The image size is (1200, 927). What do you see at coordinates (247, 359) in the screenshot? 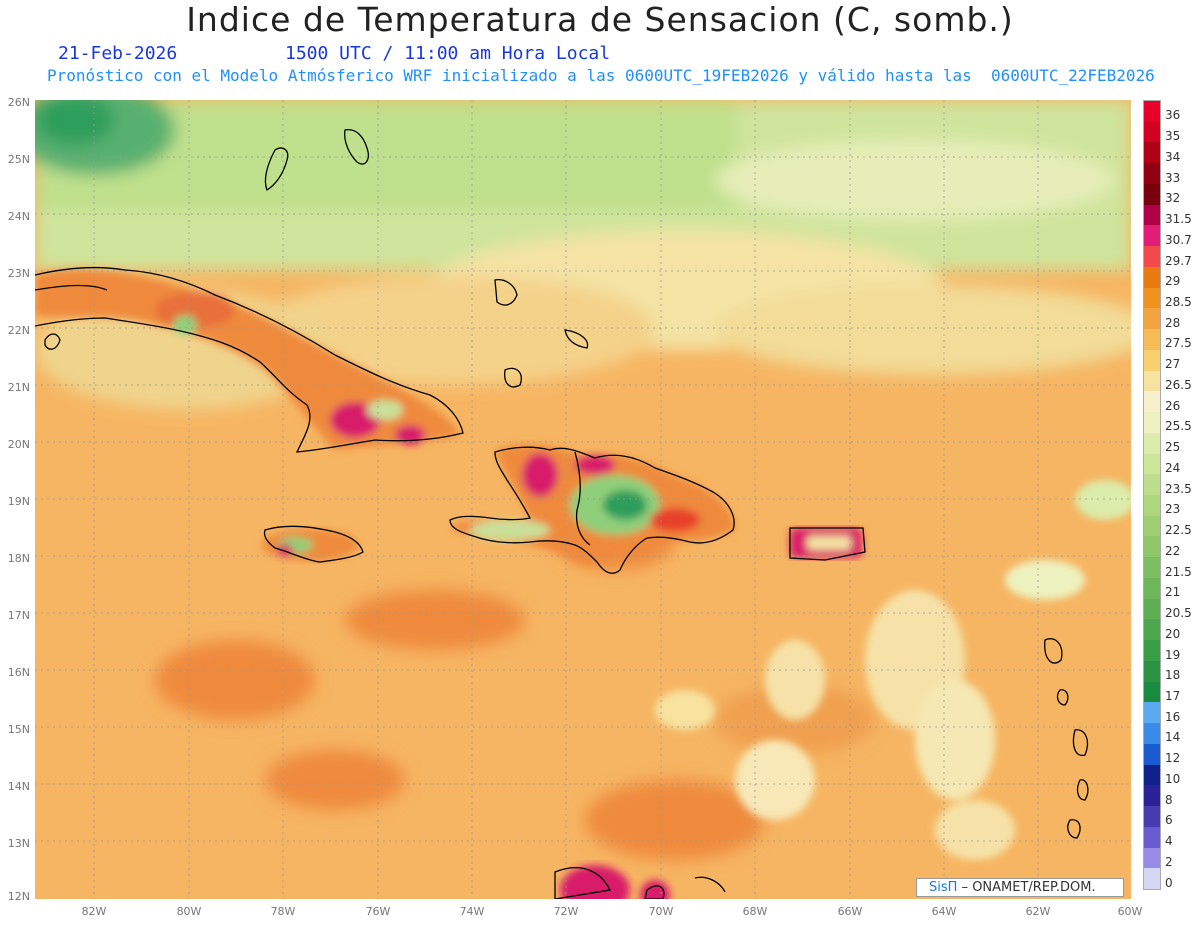
I see `cuba-heat` at bounding box center [247, 359].